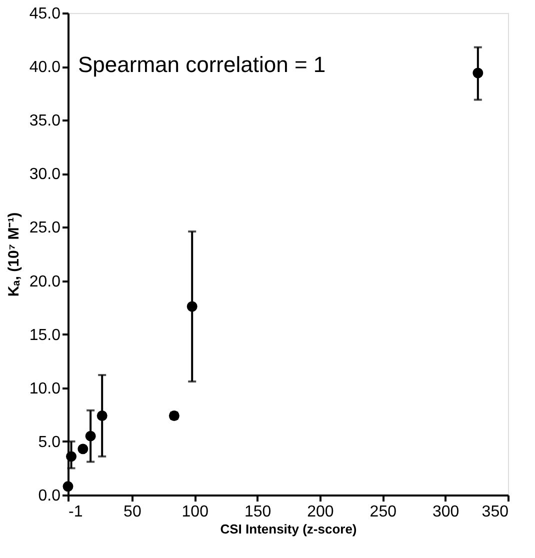 This screenshot has width=535, height=558. What do you see at coordinates (45, 389) in the screenshot?
I see `y-tick-label: 10.0` at bounding box center [45, 389].